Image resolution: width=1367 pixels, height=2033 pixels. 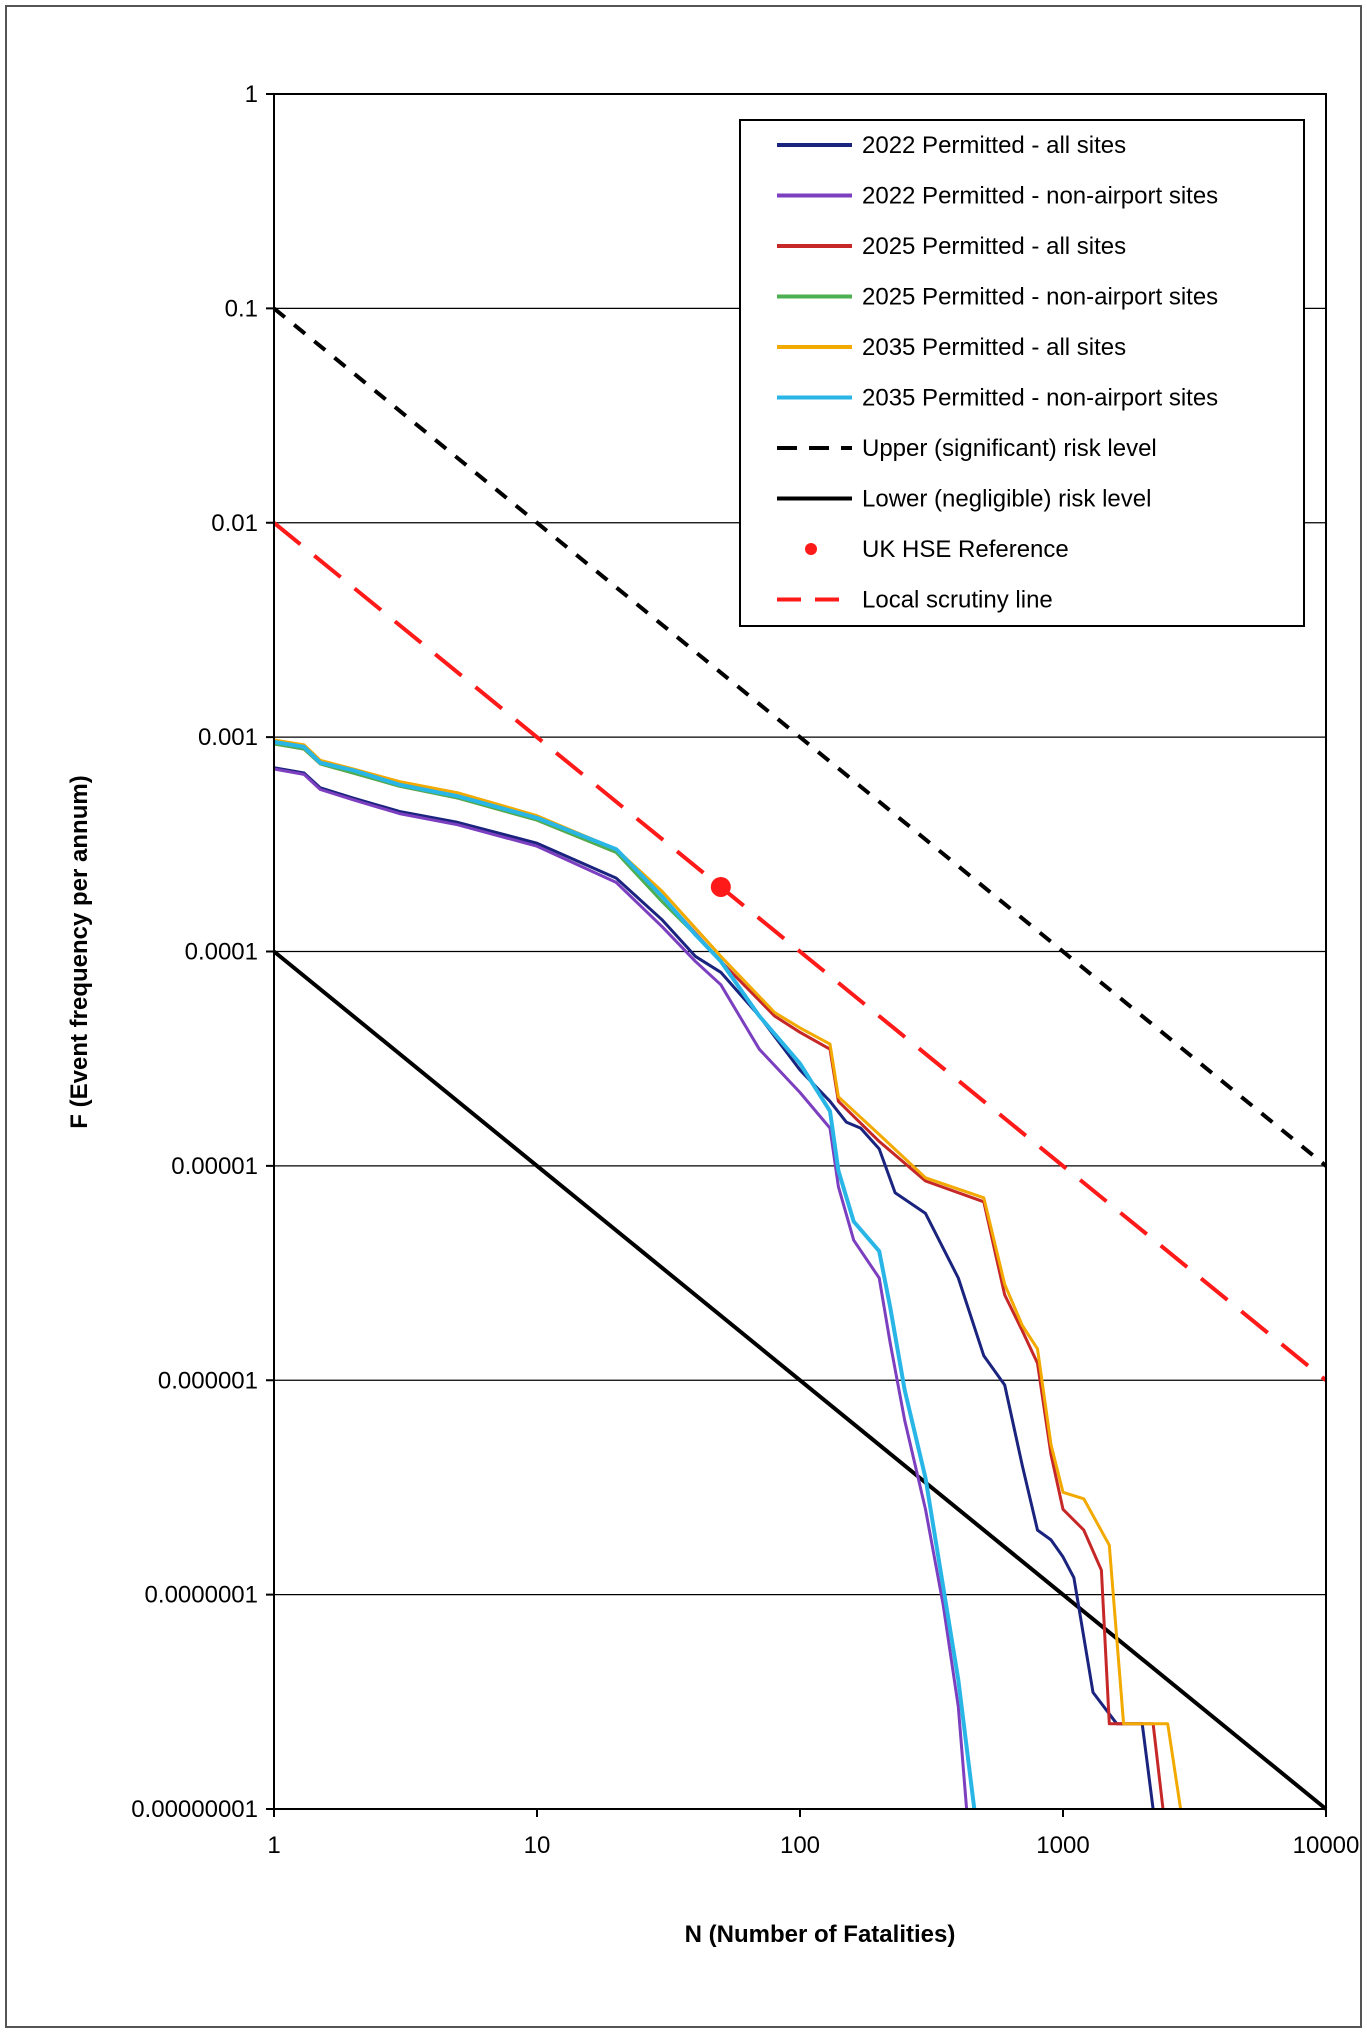 I want to click on legend-label-8: UK HSE Reference, so click(x=965, y=549).